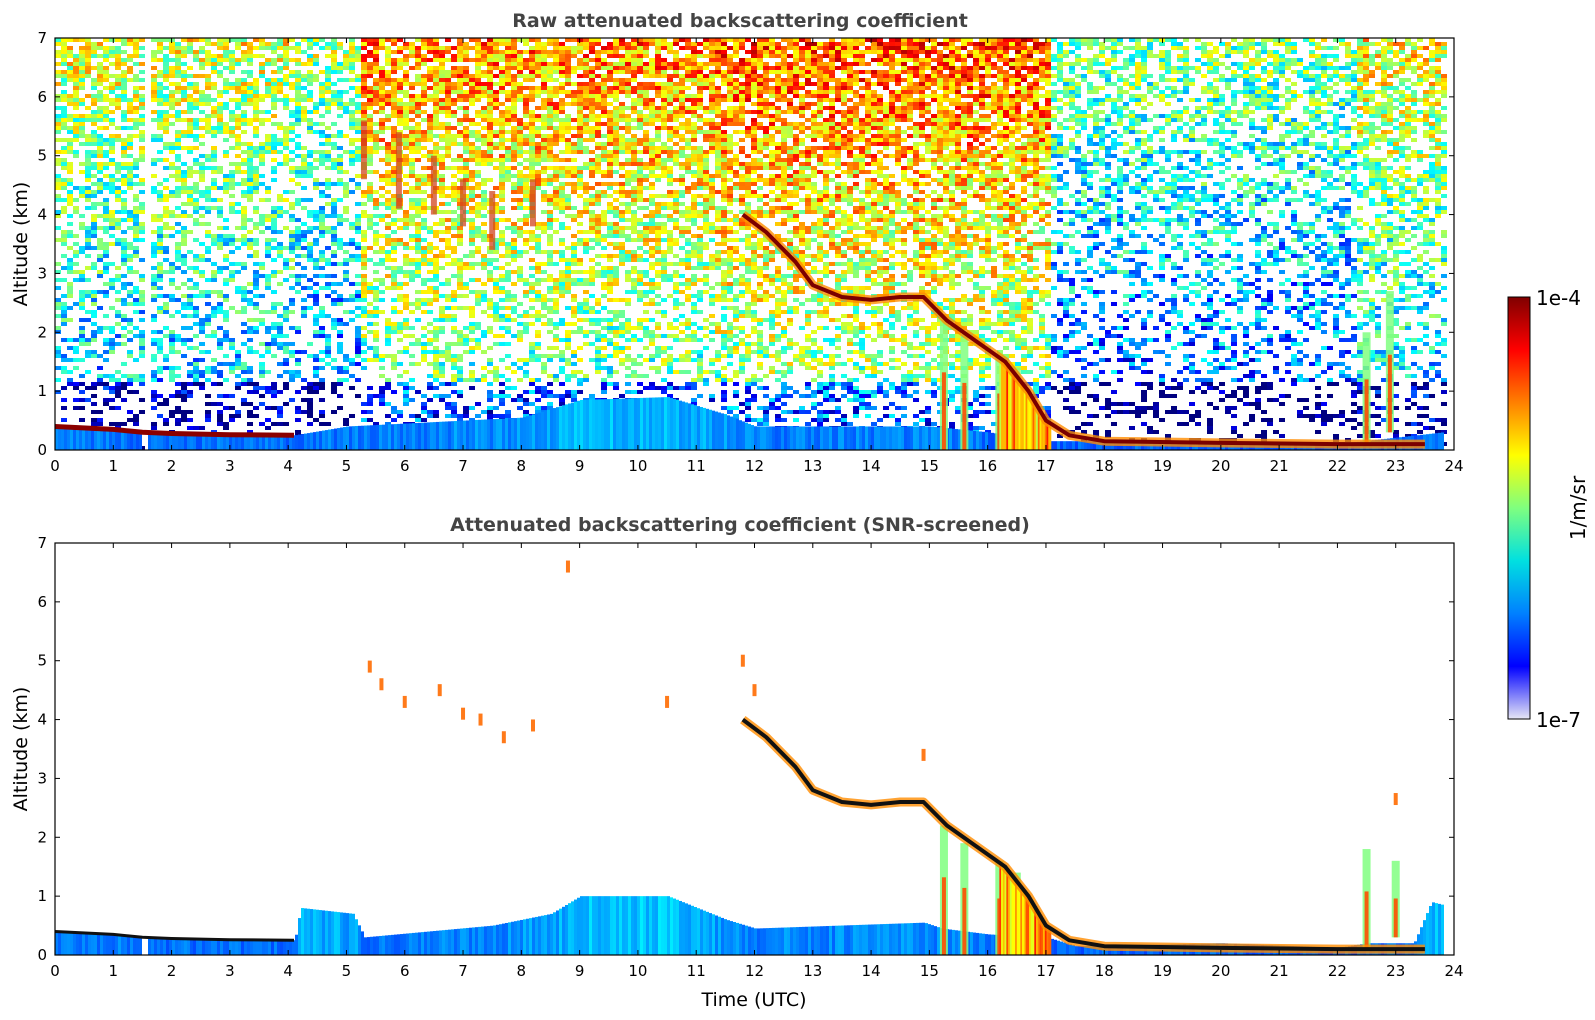 This screenshot has width=1595, height=1020. Describe the element at coordinates (1558, 720) in the screenshot. I see `colorbar-min-label: 1e-7` at that location.